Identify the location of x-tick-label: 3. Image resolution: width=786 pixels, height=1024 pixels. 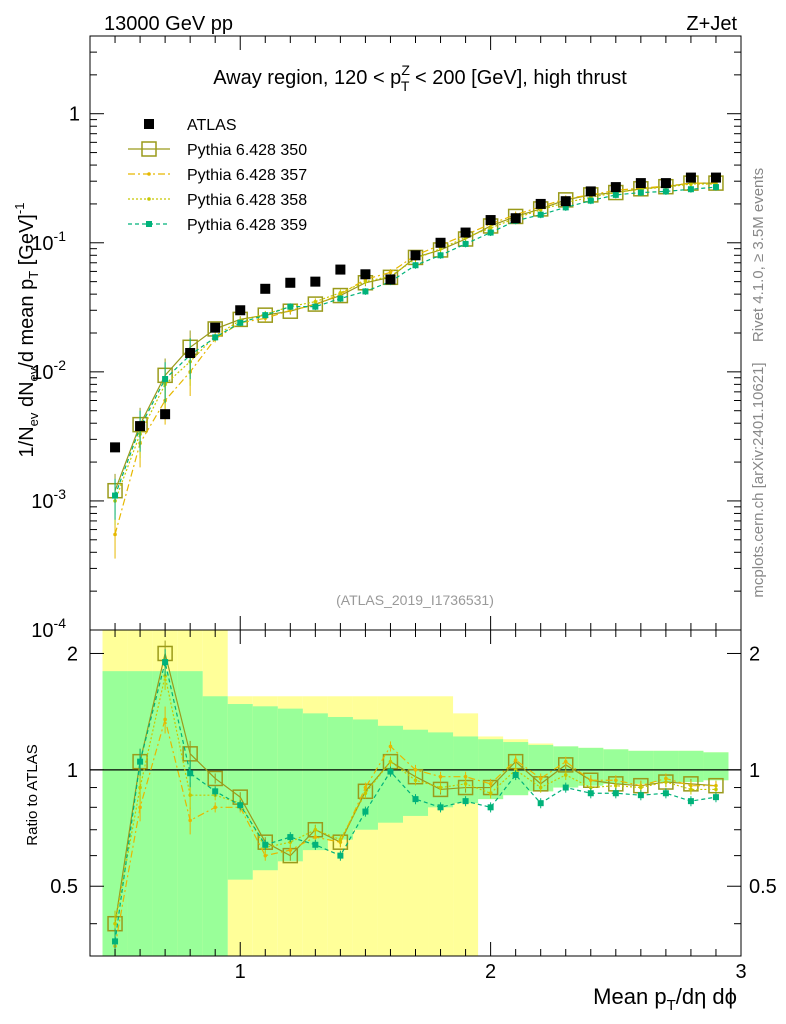
(740, 972).